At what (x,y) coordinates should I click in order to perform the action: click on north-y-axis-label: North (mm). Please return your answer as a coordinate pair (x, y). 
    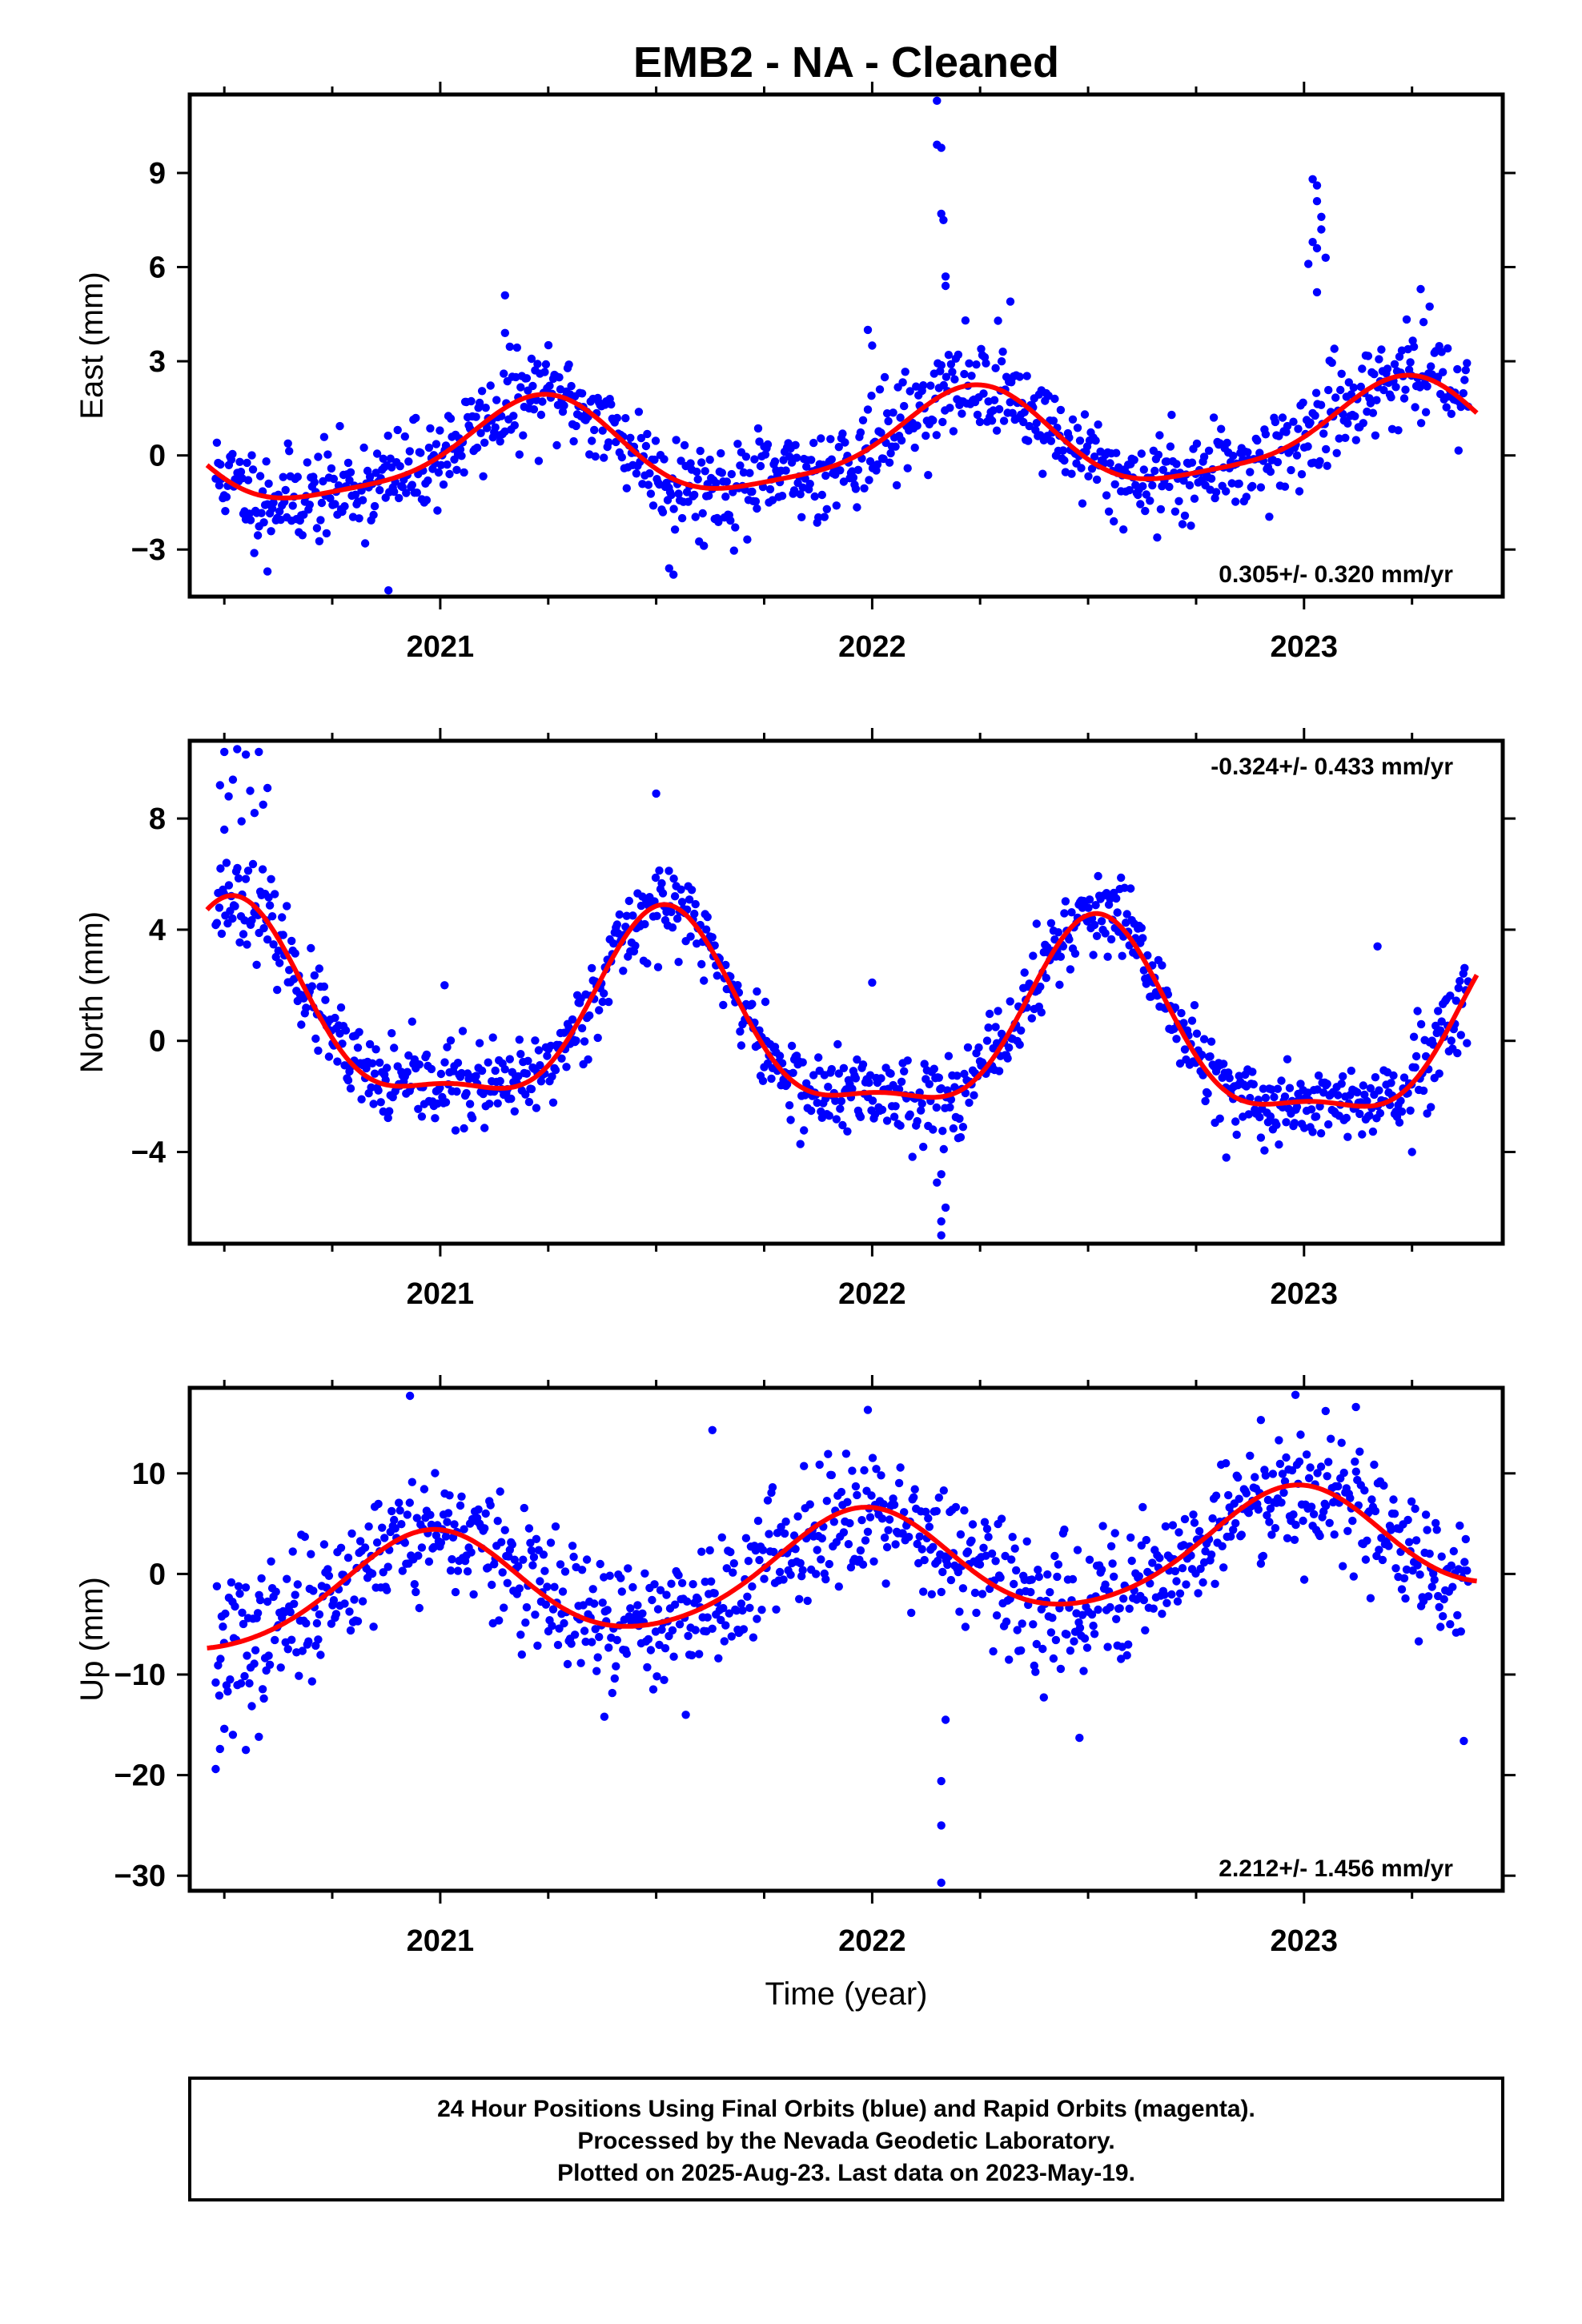
    Looking at the image, I should click on (92, 992).